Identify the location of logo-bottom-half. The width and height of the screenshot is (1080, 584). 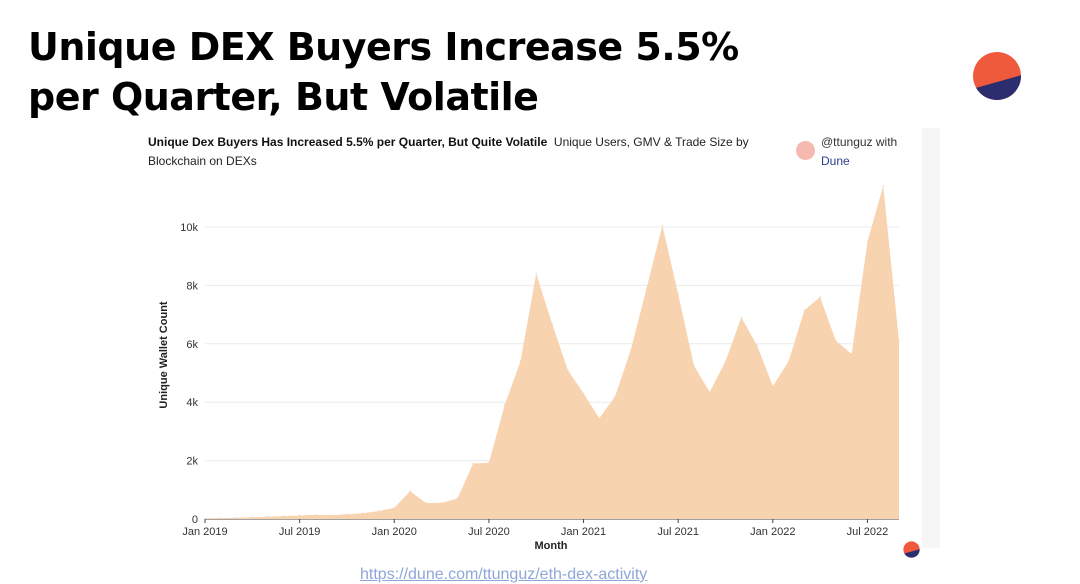
(997, 87).